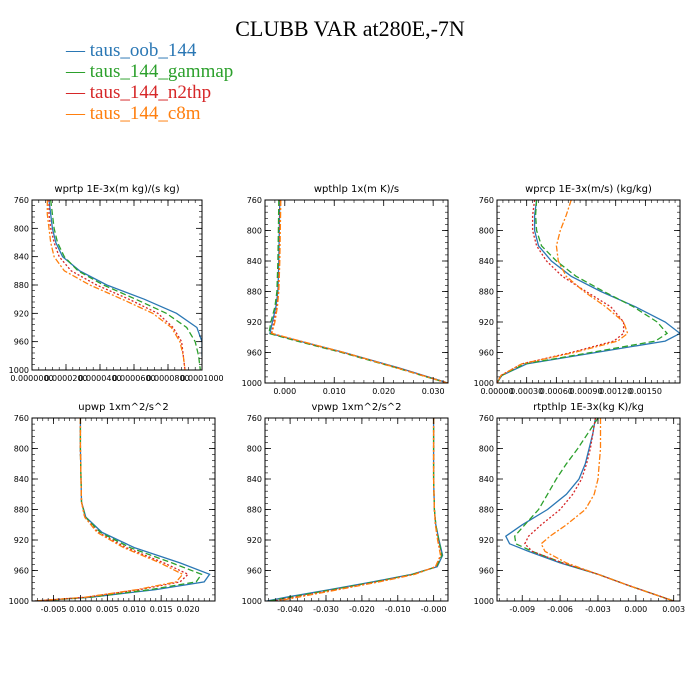 Image resolution: width=700 pixels, height=700 pixels. What do you see at coordinates (99, 378) in the screenshot?
I see `x-tick-label: 0.0000400` at bounding box center [99, 378].